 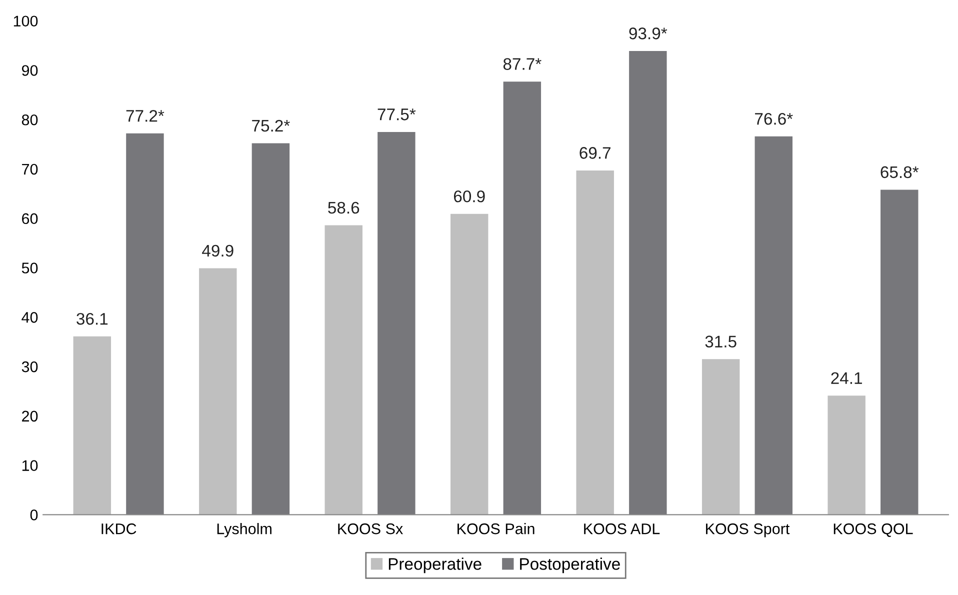 I want to click on data-label: 69.7, so click(x=595, y=153).